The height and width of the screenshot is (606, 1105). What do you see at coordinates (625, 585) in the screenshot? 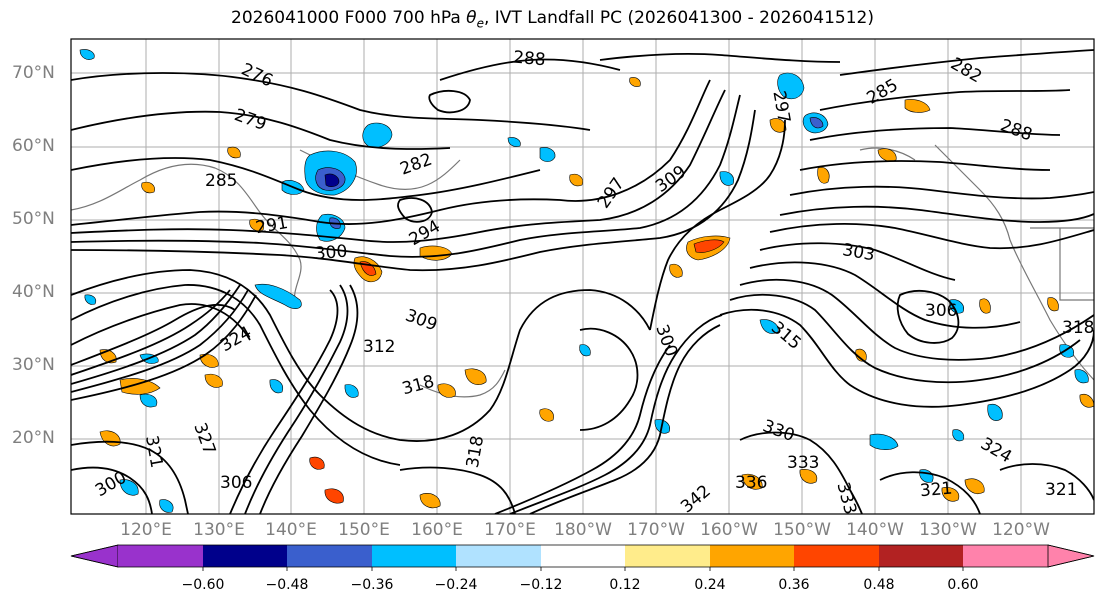
I see `colorbar-tick-label: 0.12` at bounding box center [625, 585].